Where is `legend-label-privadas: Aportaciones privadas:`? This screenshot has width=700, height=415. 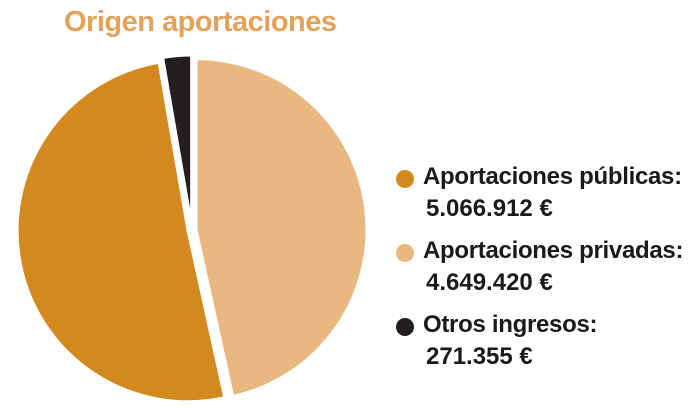
legend-label-privadas: Aportaciones privadas: is located at coordinates (553, 250).